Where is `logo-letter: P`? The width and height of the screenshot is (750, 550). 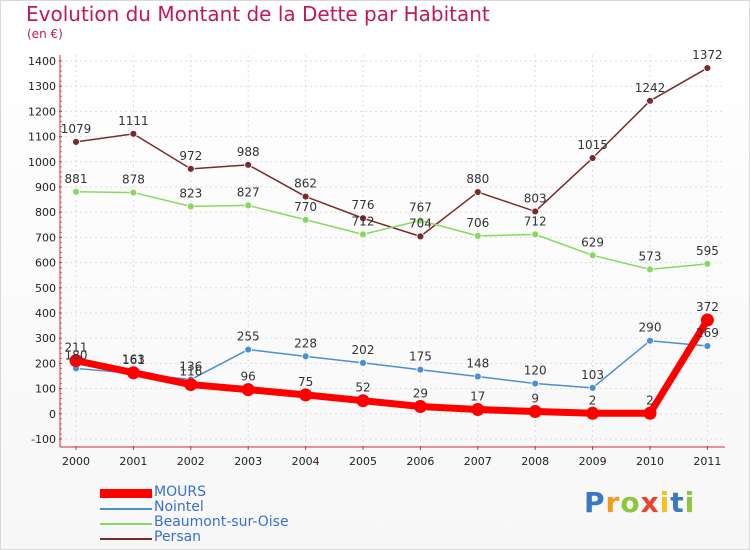 logo-letter: P is located at coordinates (595, 502).